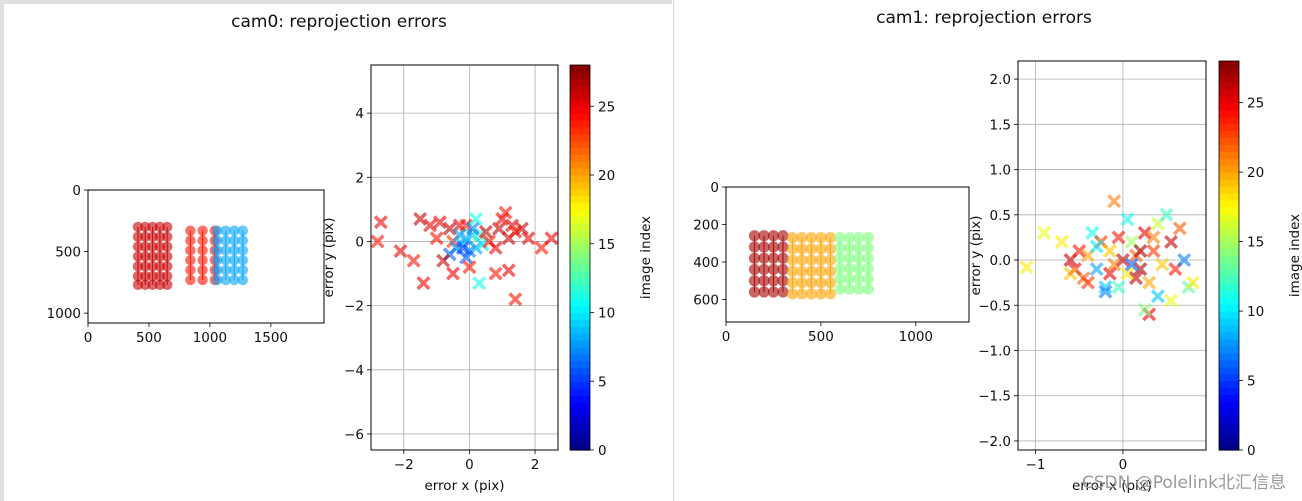 The width and height of the screenshot is (1302, 501). I want to click on colorbar-tick-label: 15, so click(1255, 243).